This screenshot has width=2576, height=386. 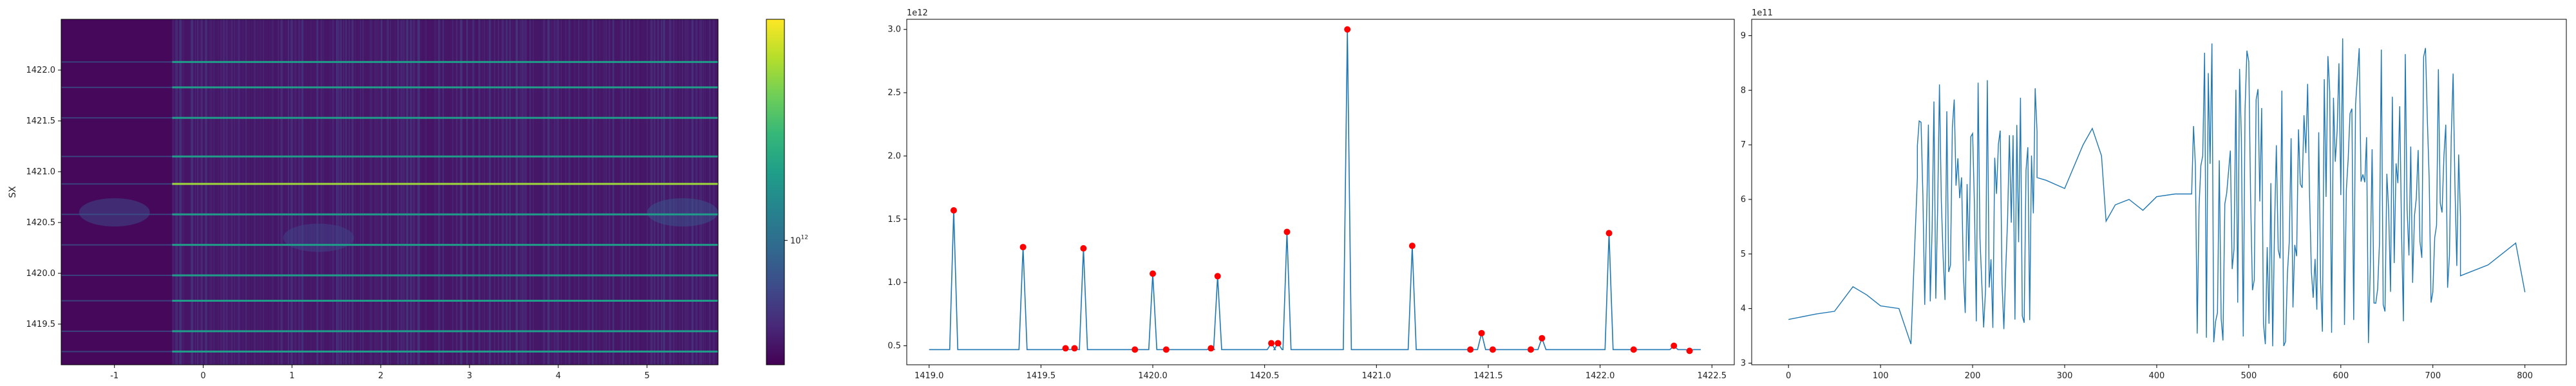 I want to click on colorbar-label-base: 10, so click(x=795, y=241).